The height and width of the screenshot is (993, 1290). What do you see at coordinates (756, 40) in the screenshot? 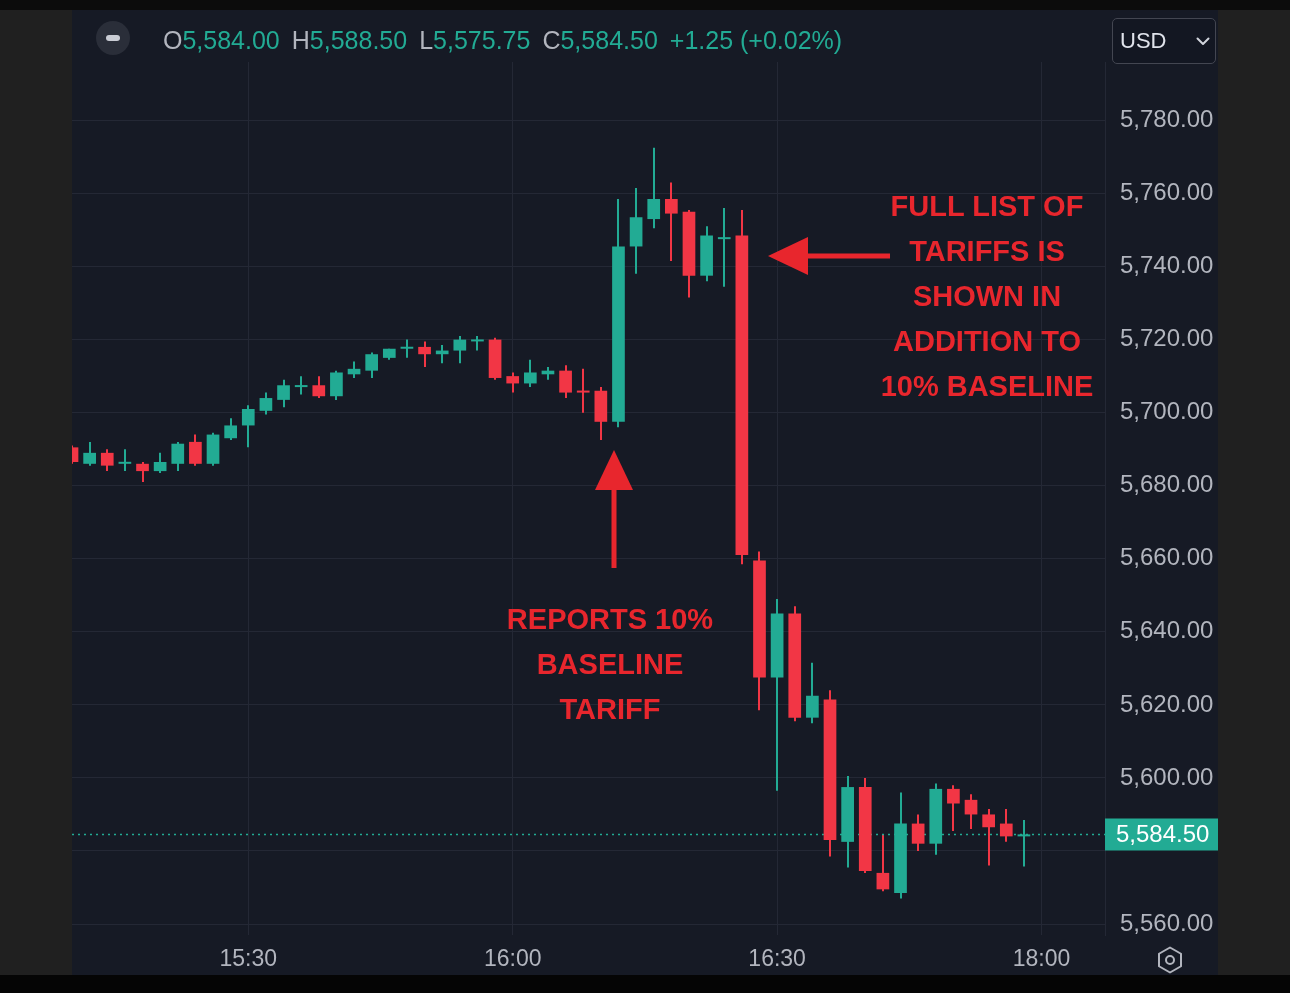
I see `text: +1.25 (+0.02%)` at bounding box center [756, 40].